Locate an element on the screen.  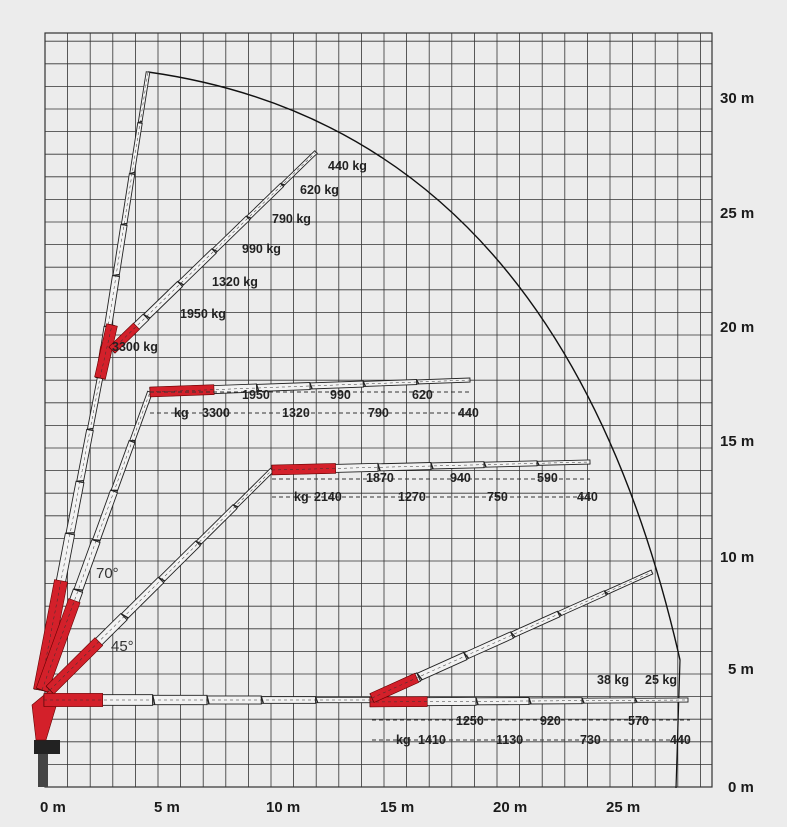
boom-inclined-low is located at coordinates (511, 636).